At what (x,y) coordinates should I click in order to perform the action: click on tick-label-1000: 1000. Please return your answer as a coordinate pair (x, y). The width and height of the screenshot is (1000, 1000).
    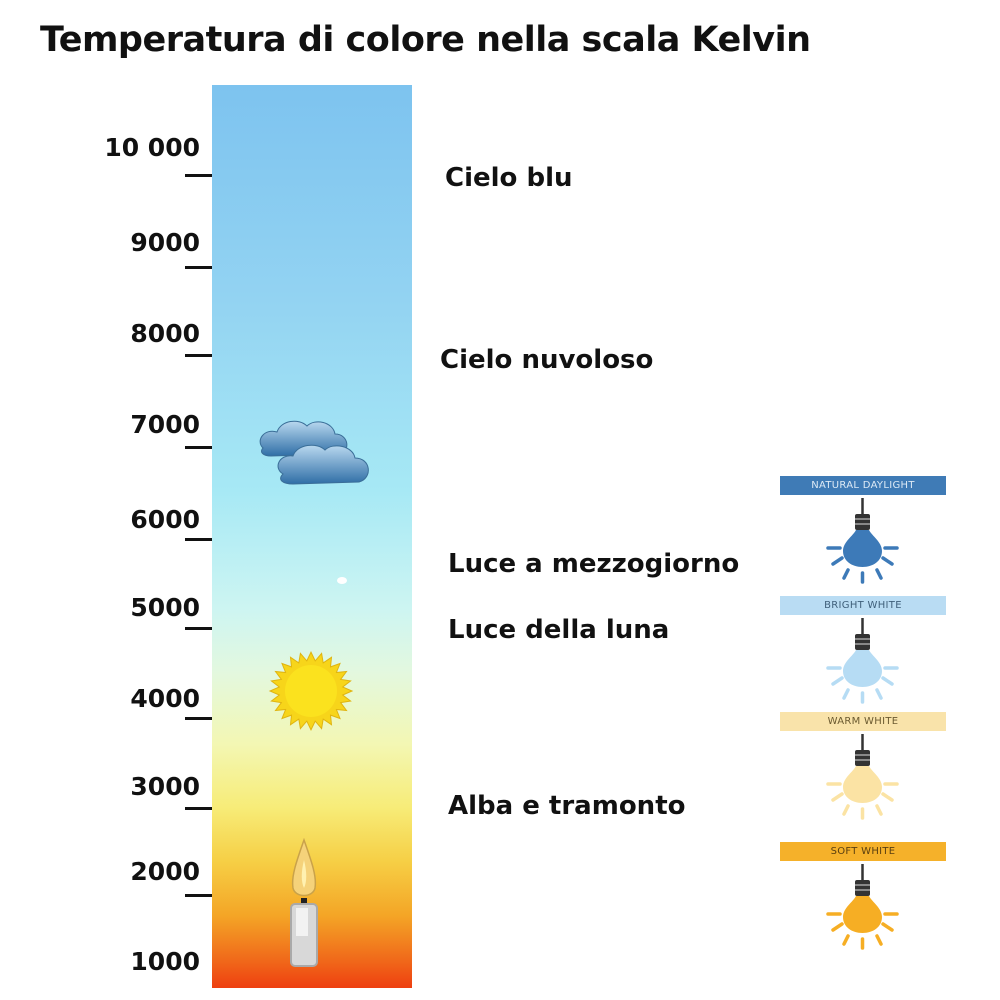
    Looking at the image, I should click on (165, 961).